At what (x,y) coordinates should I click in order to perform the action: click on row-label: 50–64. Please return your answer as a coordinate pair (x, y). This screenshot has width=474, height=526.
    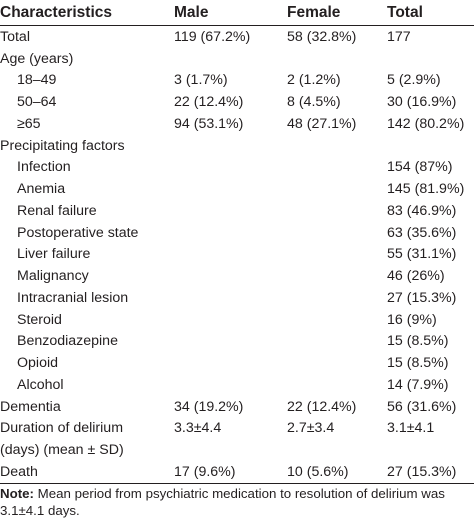
    Looking at the image, I should click on (37, 102).